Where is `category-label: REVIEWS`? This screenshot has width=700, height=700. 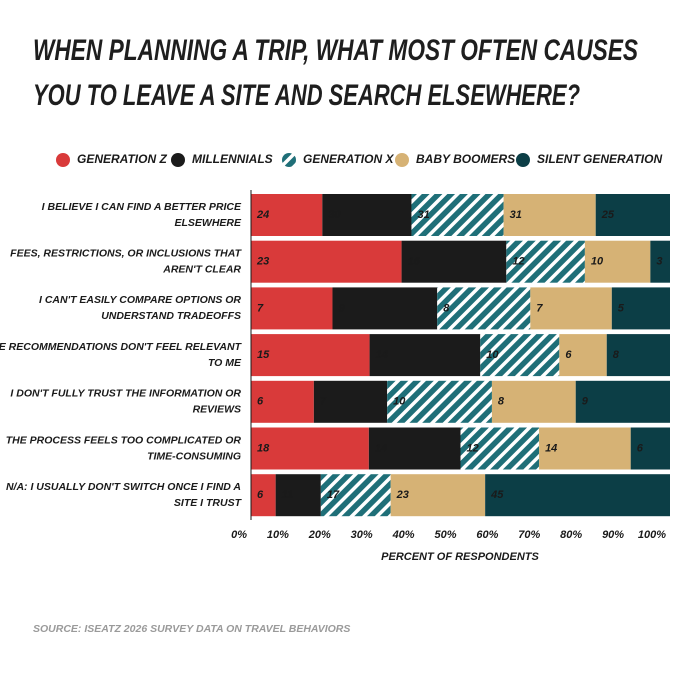
category-label: REVIEWS is located at coordinates (217, 410).